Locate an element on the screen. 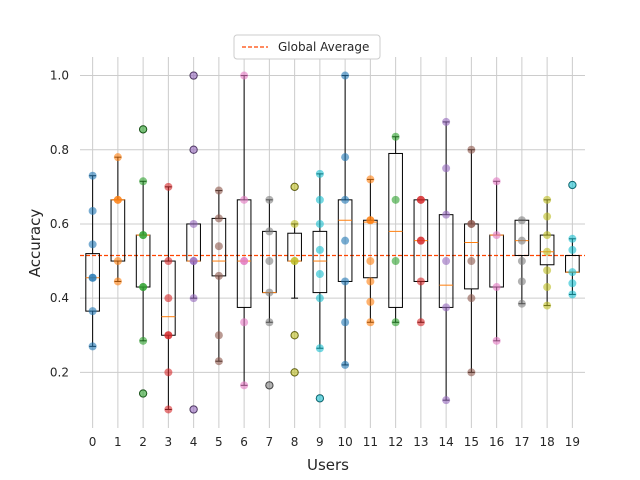  x-tick-label: 17 is located at coordinates (521, 442).